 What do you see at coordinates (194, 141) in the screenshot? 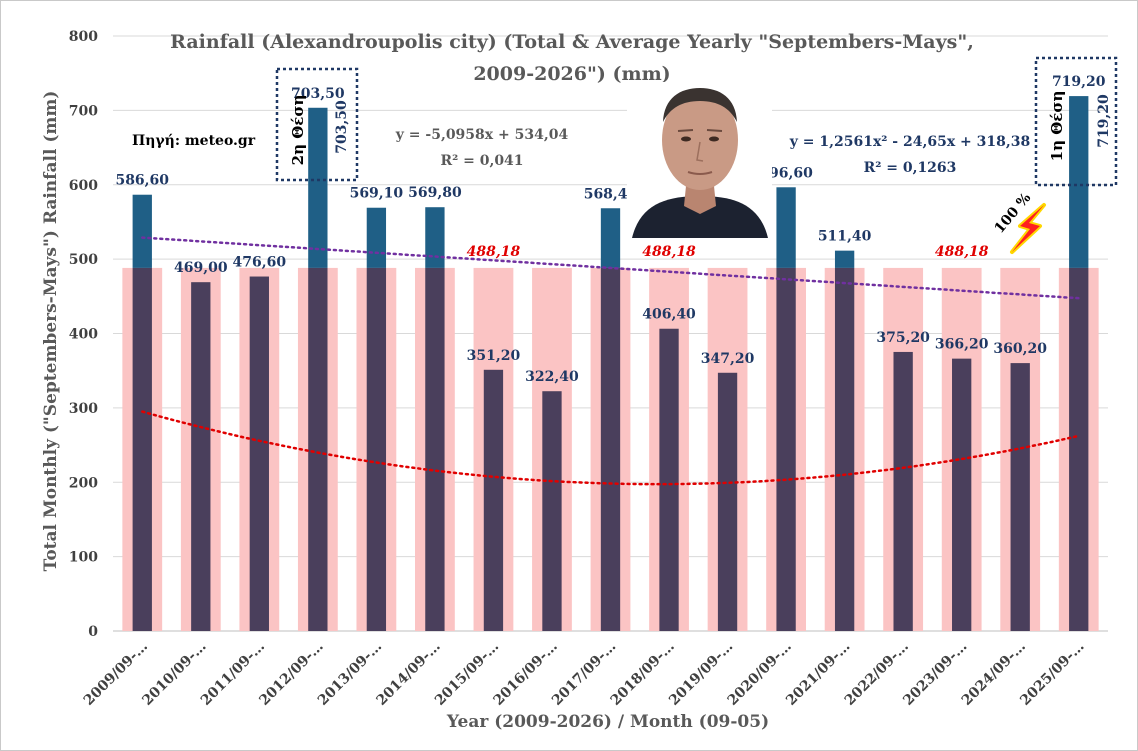
I see `source-label: Πηγή: meteo.gr` at bounding box center [194, 141].